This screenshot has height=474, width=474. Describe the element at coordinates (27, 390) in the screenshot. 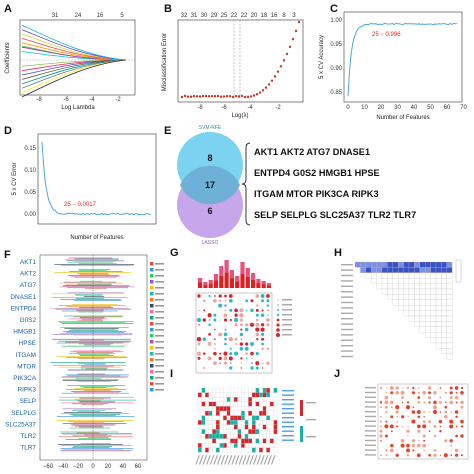

I see `gene-label: RIPK3` at that location.